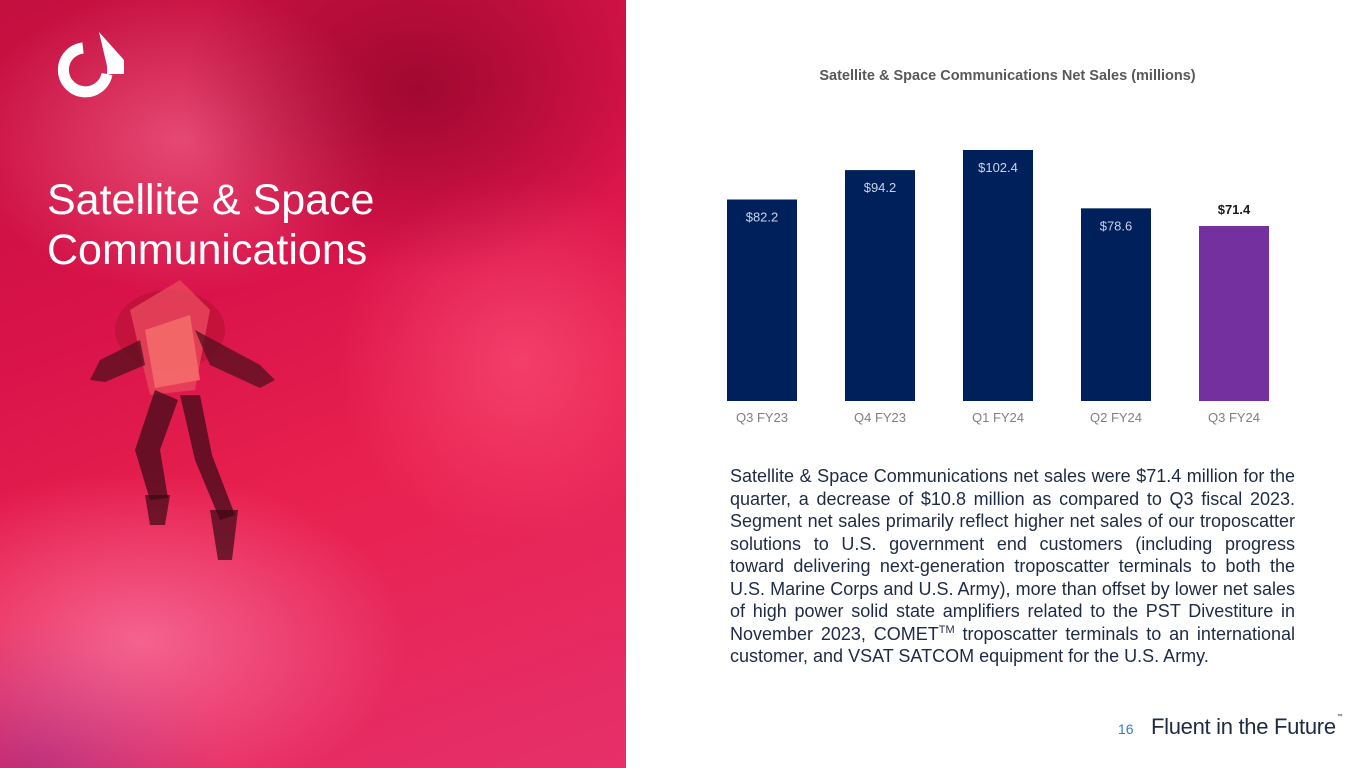  What do you see at coordinates (762, 217) in the screenshot?
I see `data-label: $82.2` at bounding box center [762, 217].